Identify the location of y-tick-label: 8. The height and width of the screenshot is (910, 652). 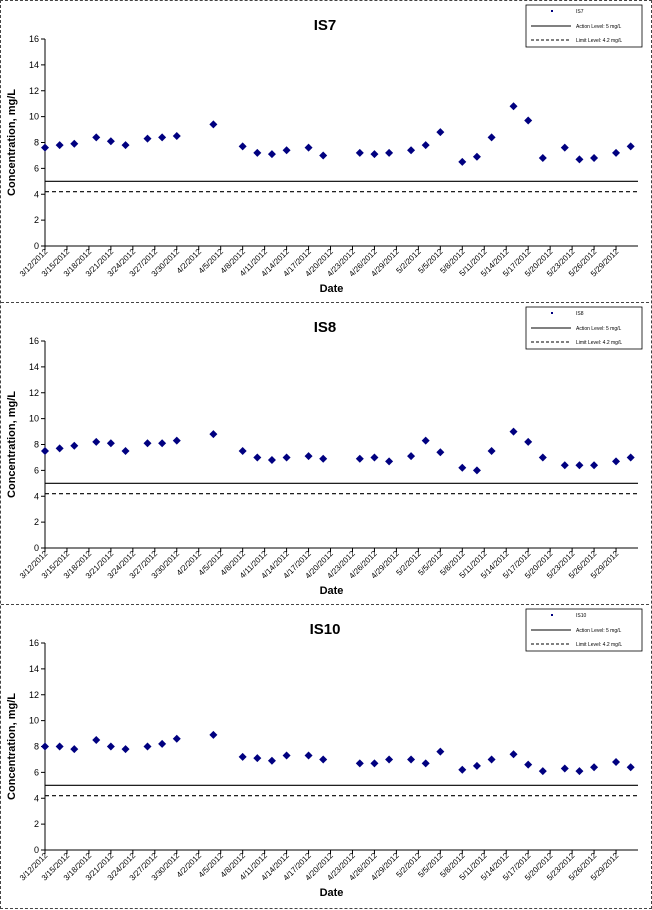
(36, 747).